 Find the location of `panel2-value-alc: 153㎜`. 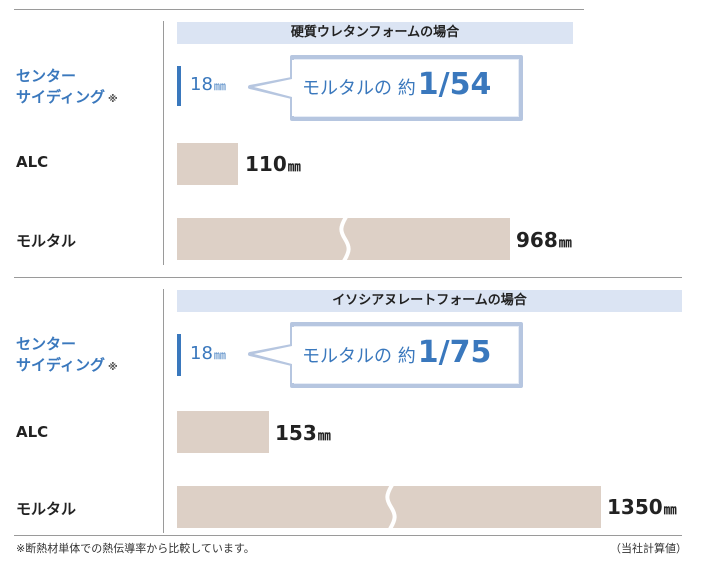

panel2-value-alc: 153㎜ is located at coordinates (303, 433).